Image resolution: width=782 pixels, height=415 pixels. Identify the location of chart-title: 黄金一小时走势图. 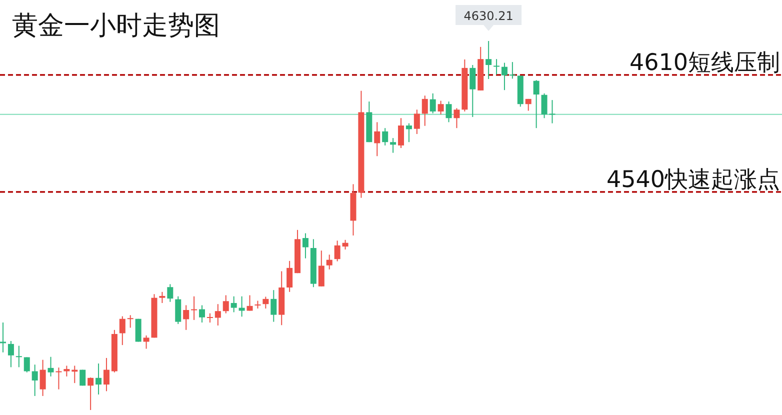
(116, 26).